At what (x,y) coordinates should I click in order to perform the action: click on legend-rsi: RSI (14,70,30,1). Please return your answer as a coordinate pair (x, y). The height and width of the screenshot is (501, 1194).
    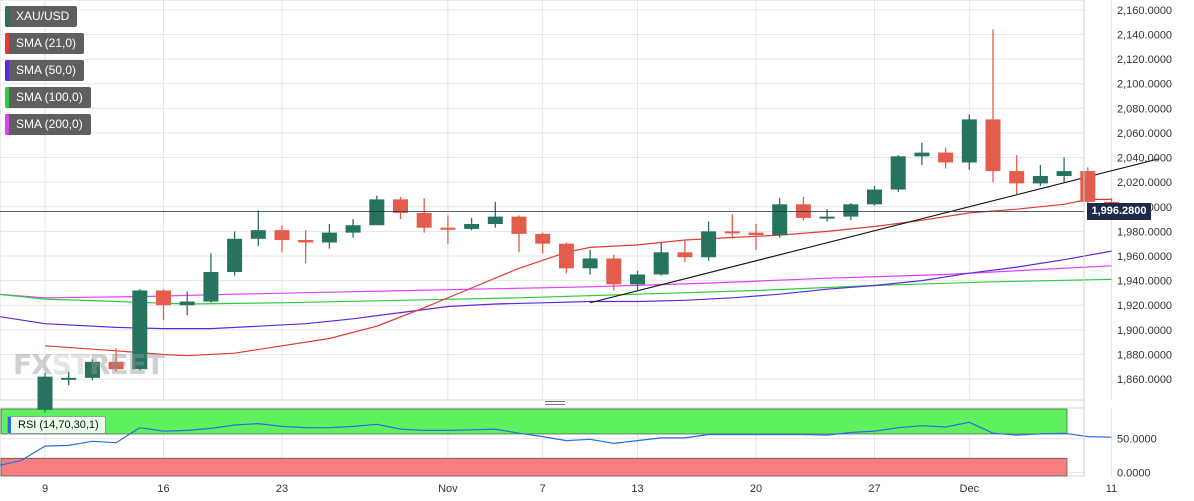
    Looking at the image, I should click on (56, 425).